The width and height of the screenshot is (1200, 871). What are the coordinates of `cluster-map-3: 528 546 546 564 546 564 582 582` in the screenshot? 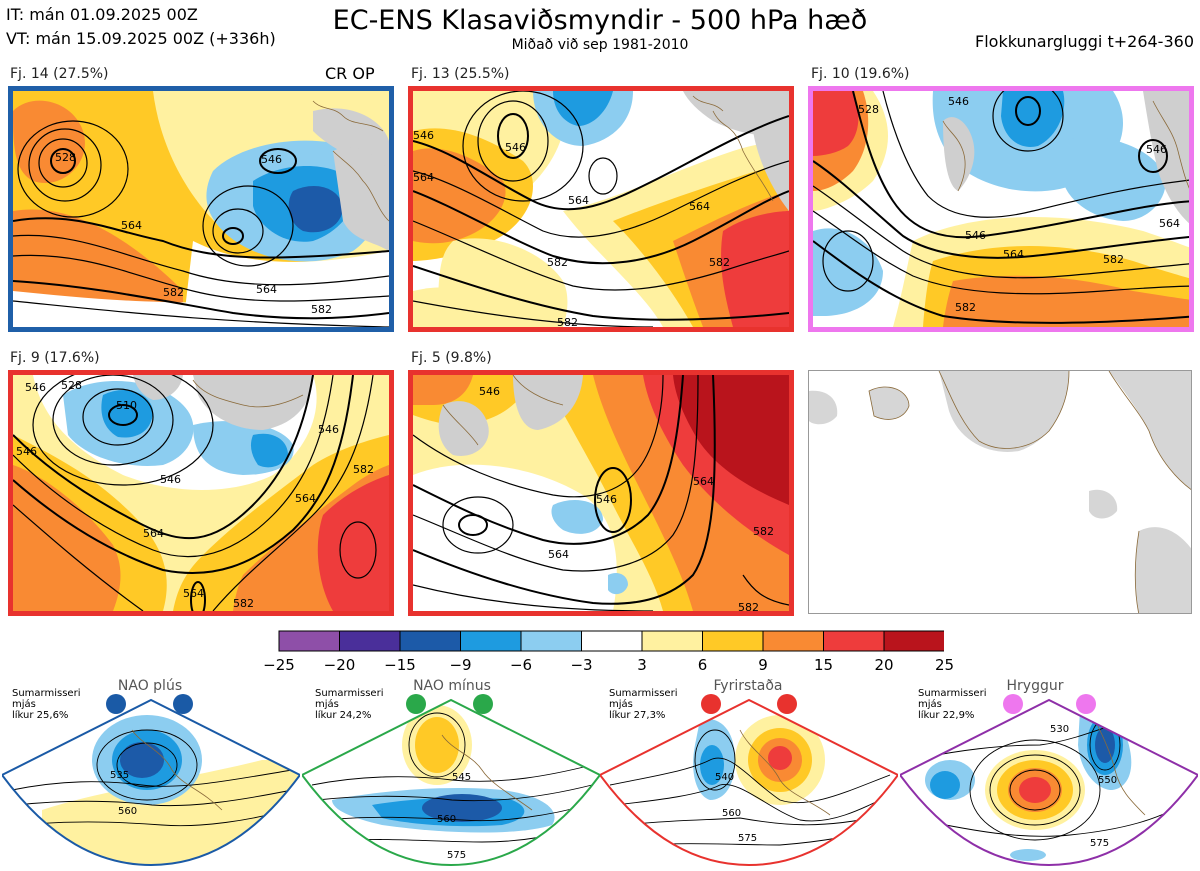 It's located at (1001, 209).